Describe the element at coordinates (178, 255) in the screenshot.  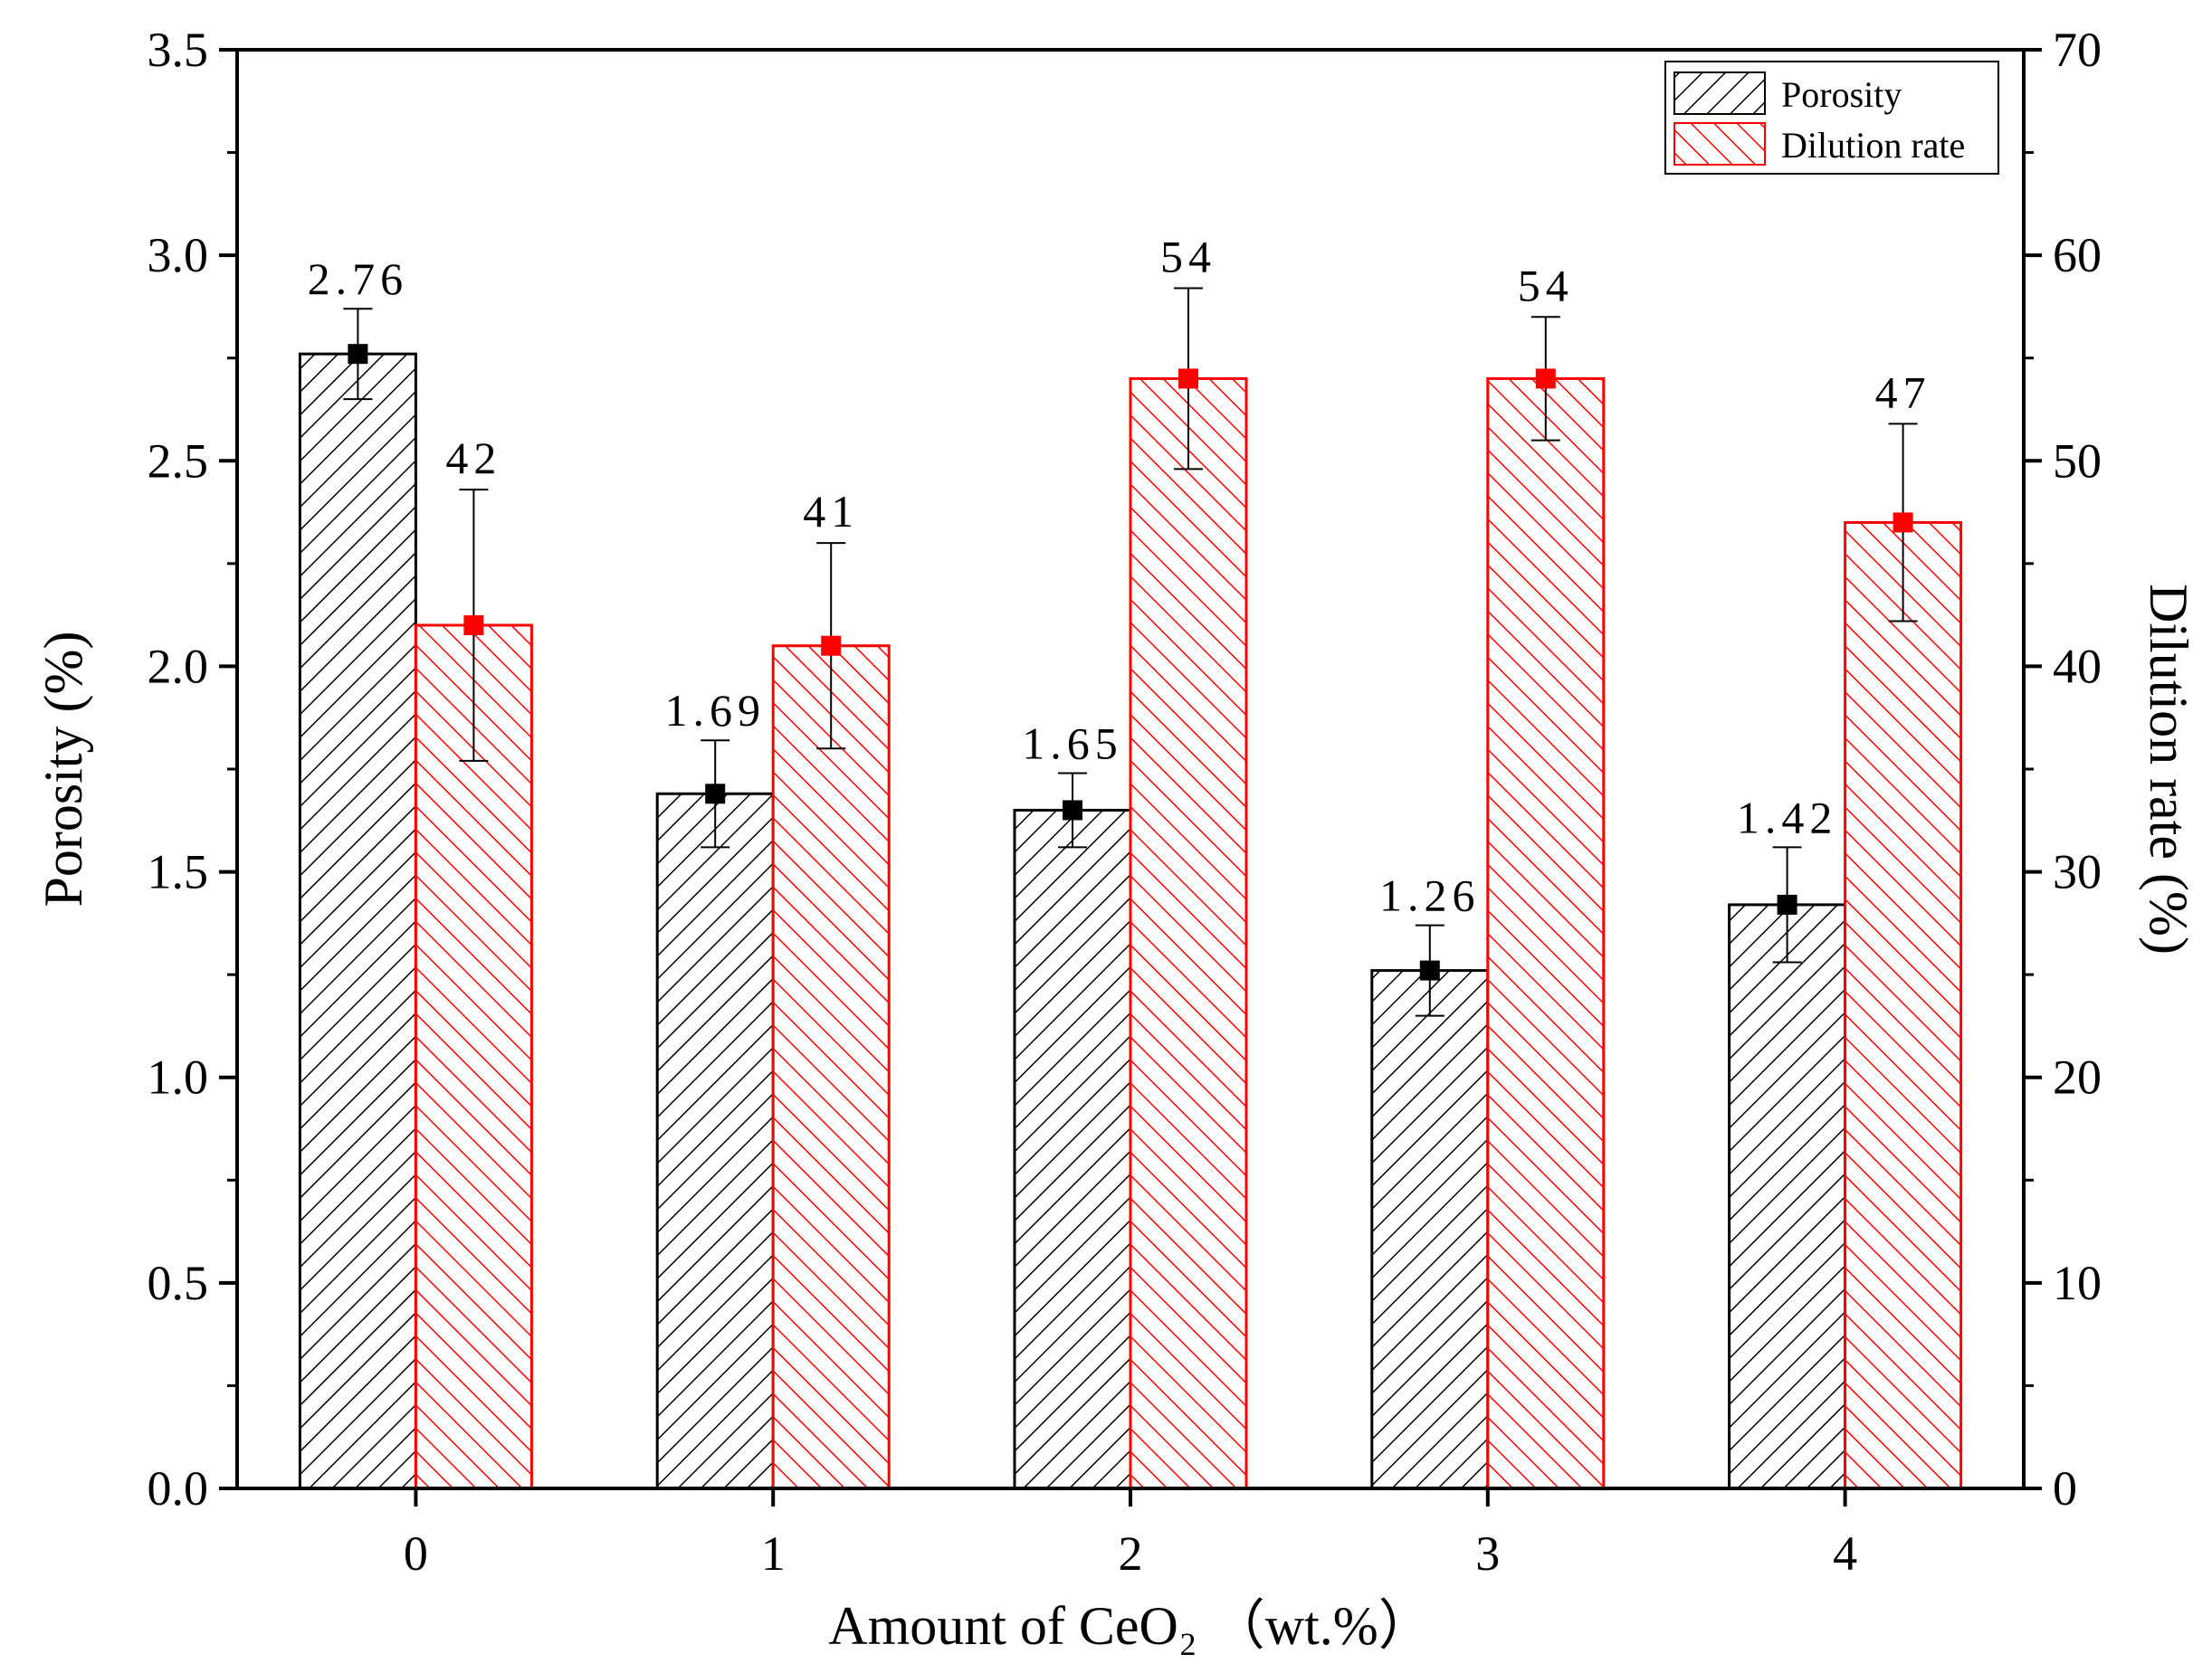
I see `y-tick-label: 3.0` at that location.